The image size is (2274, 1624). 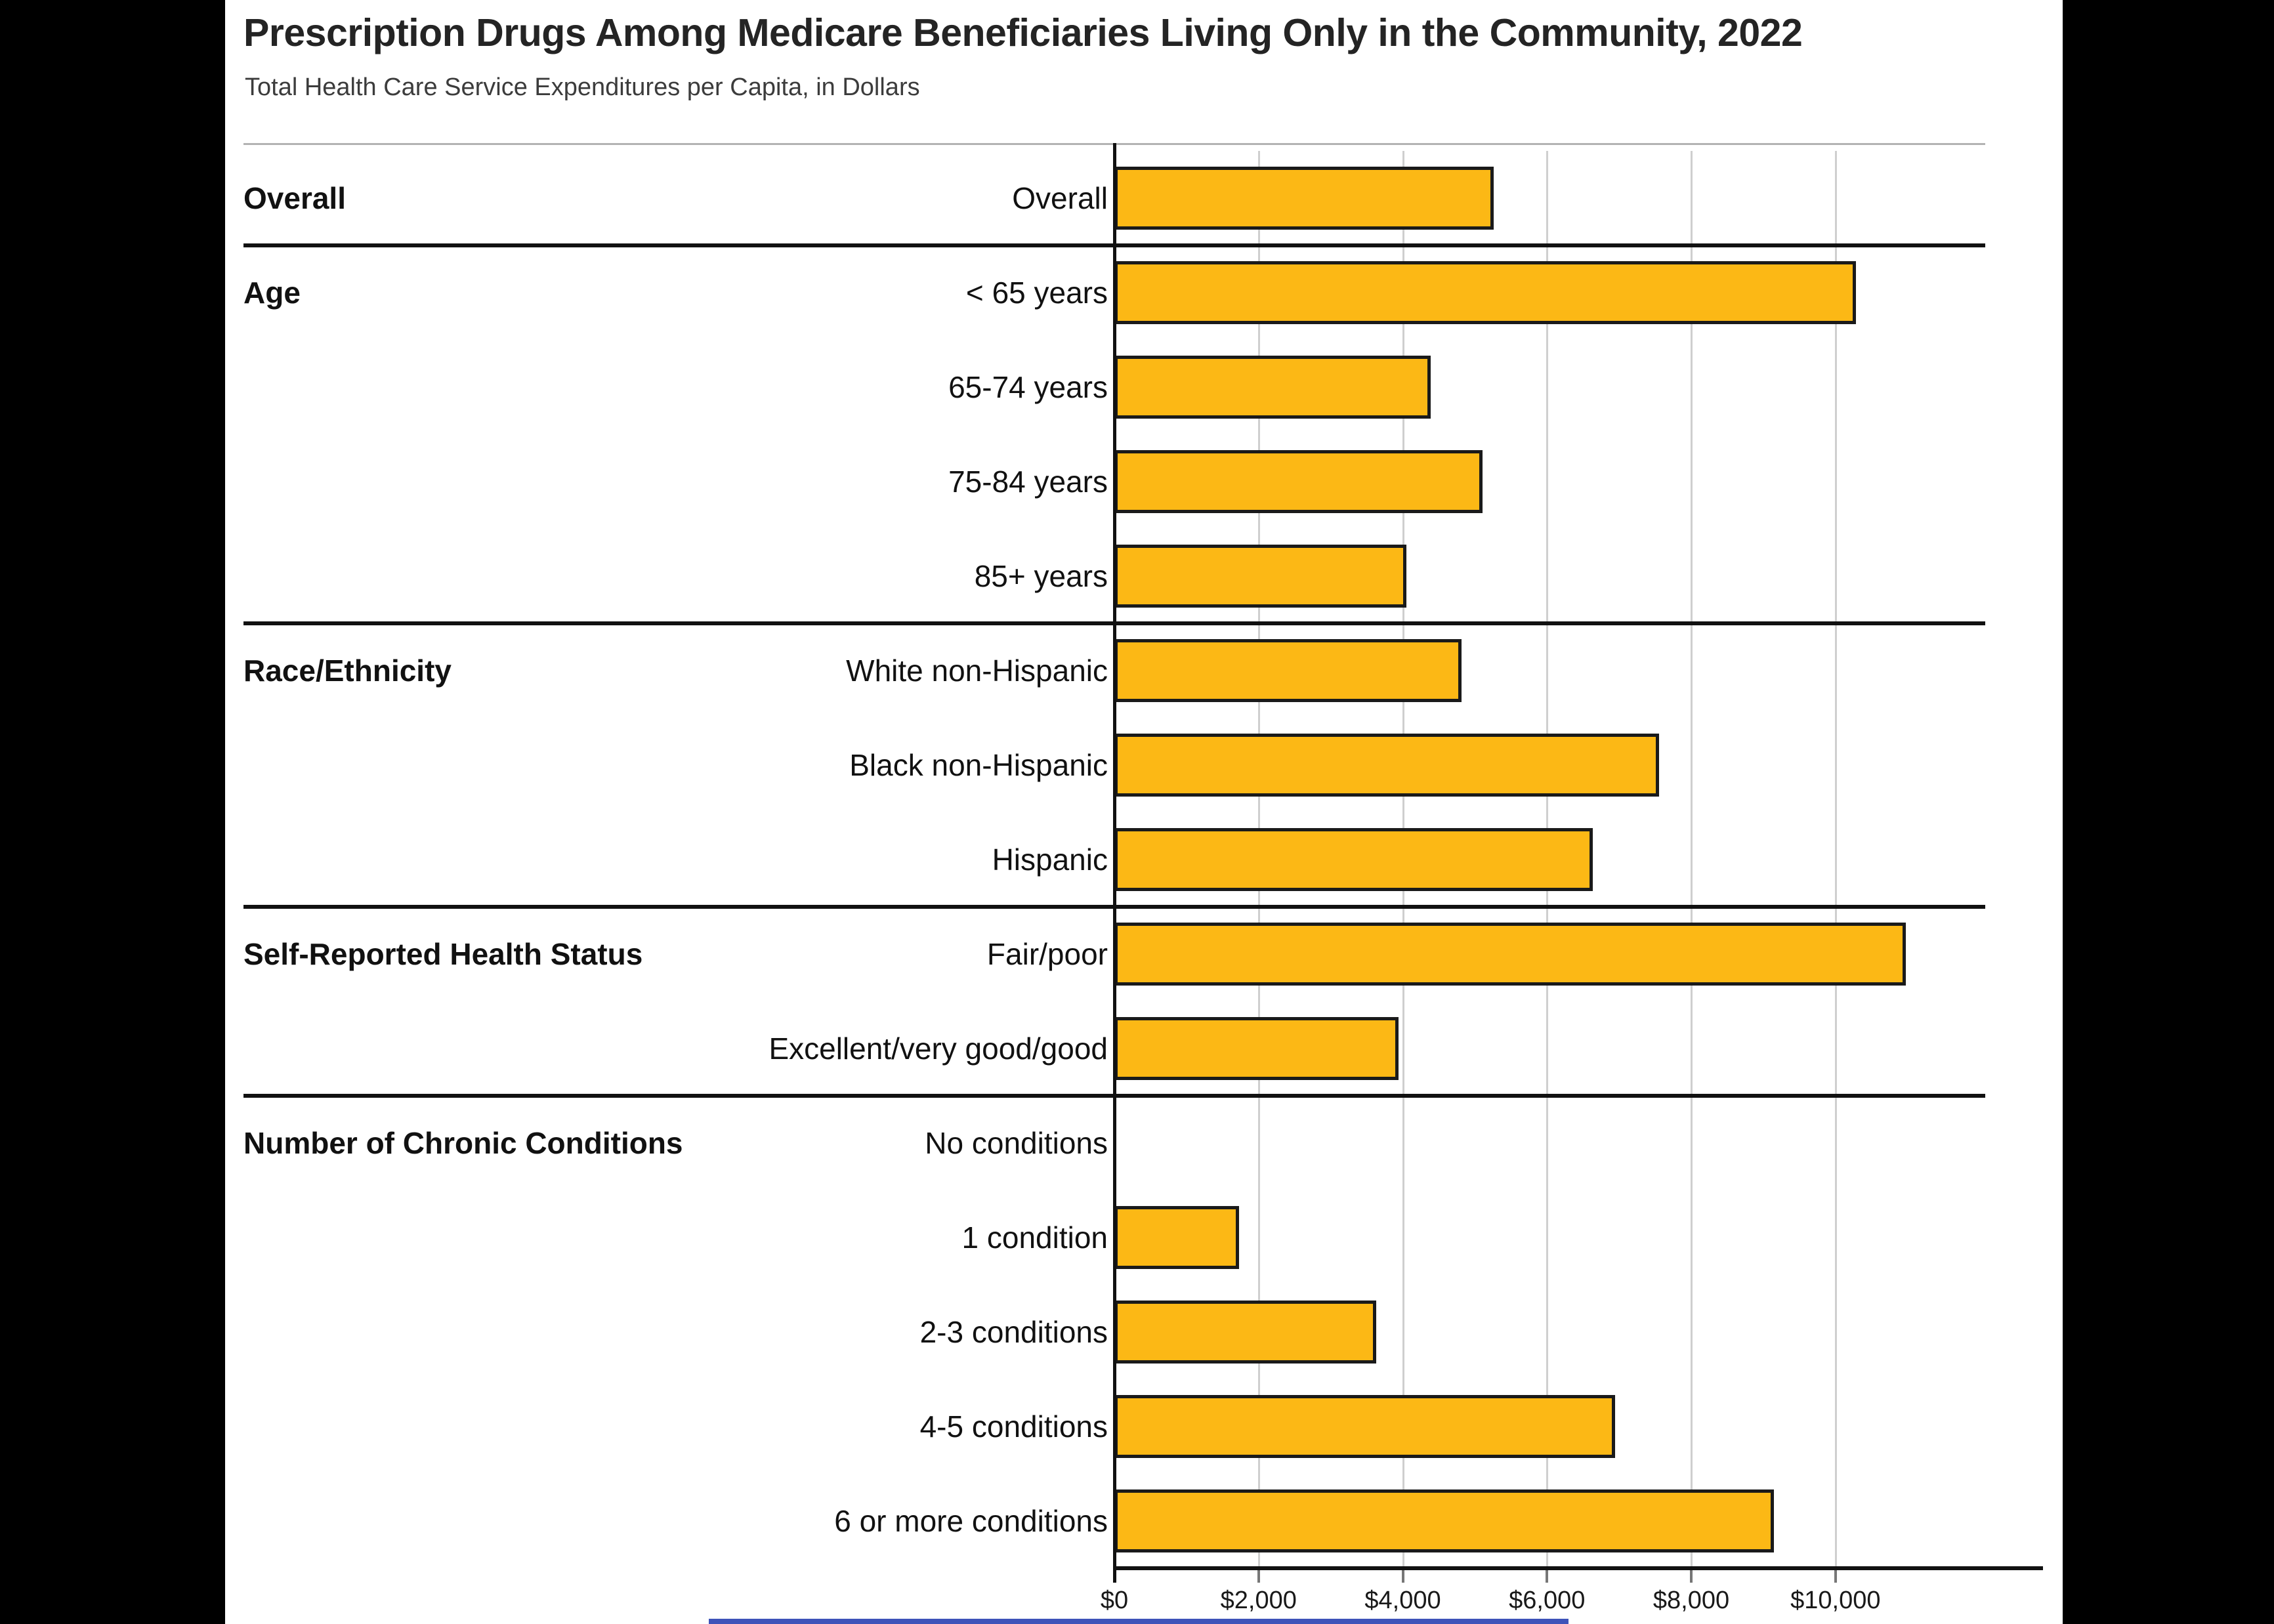 I want to click on tick-label: $6,000, so click(x=1547, y=1600).